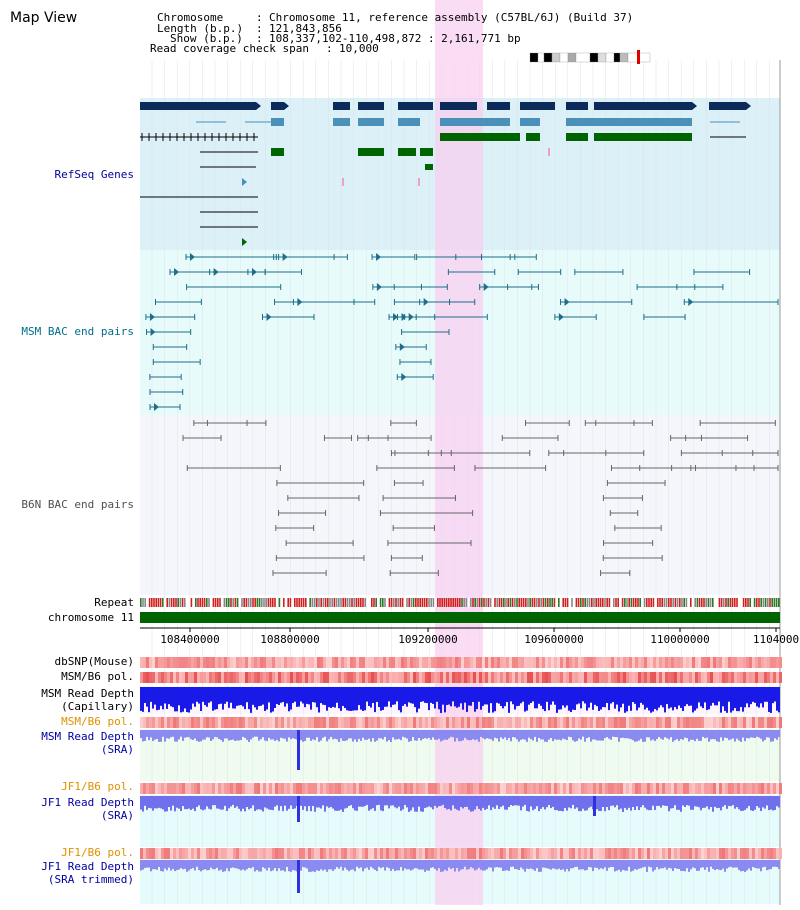 This screenshot has height=910, width=800. Describe the element at coordinates (117, 749) in the screenshot. I see `track-label-msm-depth-sra-2: (SRA)` at that location.